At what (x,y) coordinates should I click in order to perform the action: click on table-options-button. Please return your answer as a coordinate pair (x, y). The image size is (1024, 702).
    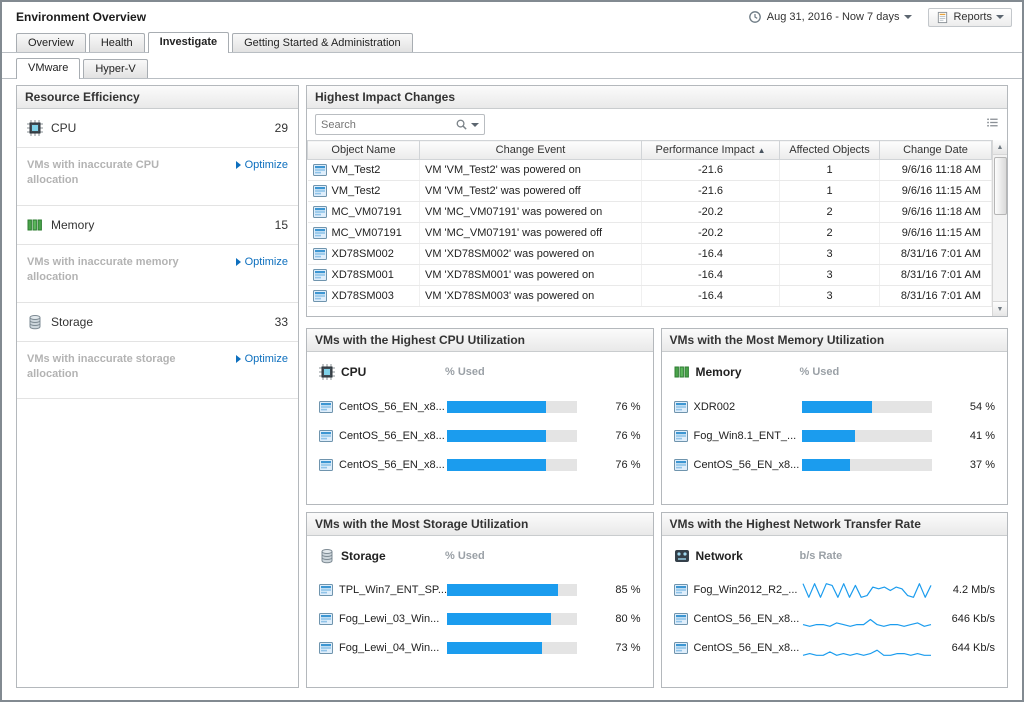
    Looking at the image, I should click on (992, 125).